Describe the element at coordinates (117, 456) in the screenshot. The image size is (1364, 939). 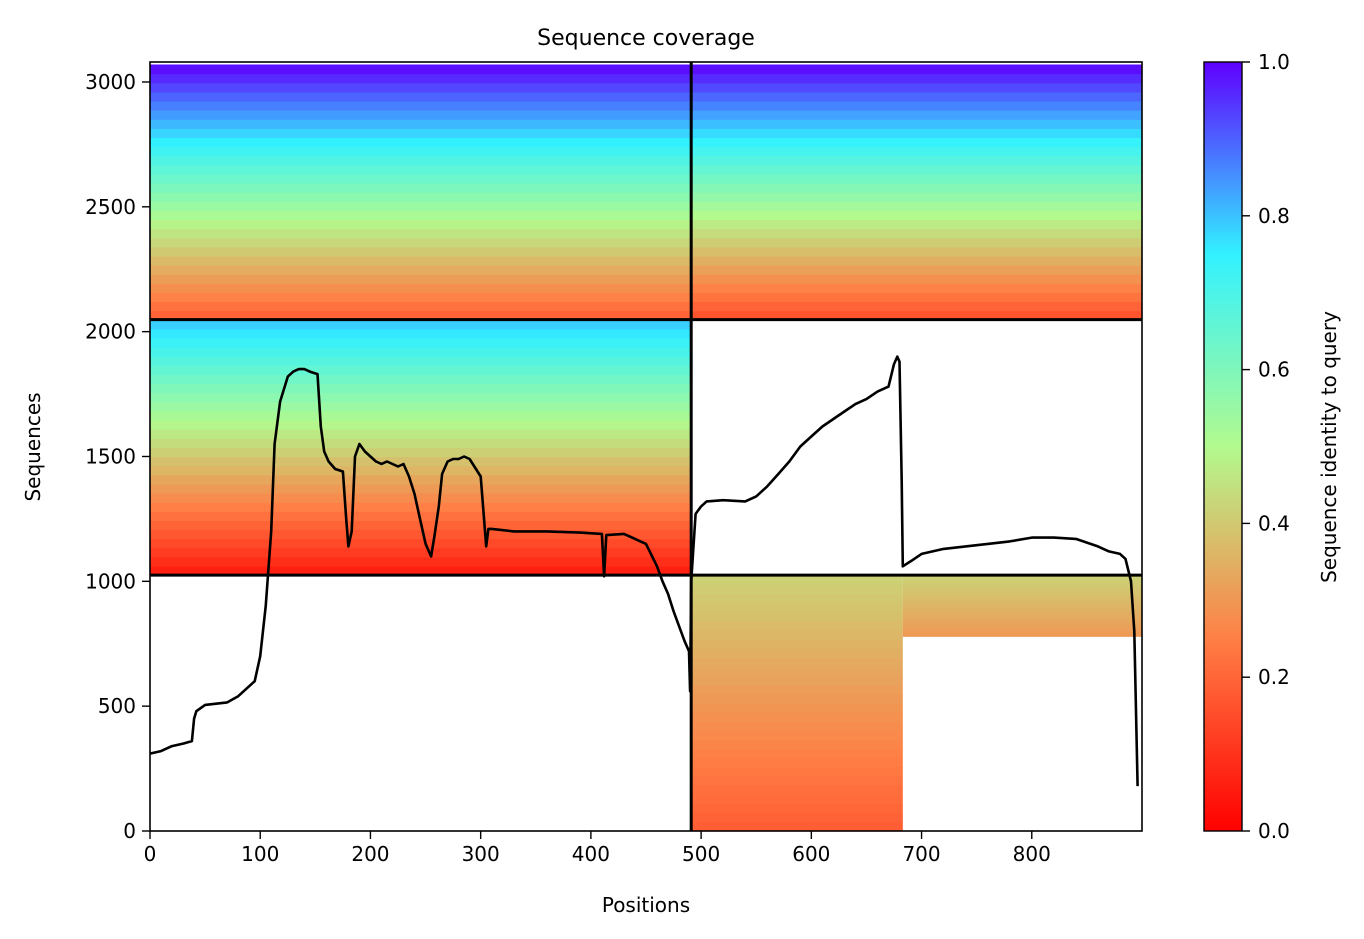
I see `y-axis-ticks: 0 500 1000 1500 2000 2500 3000` at that location.